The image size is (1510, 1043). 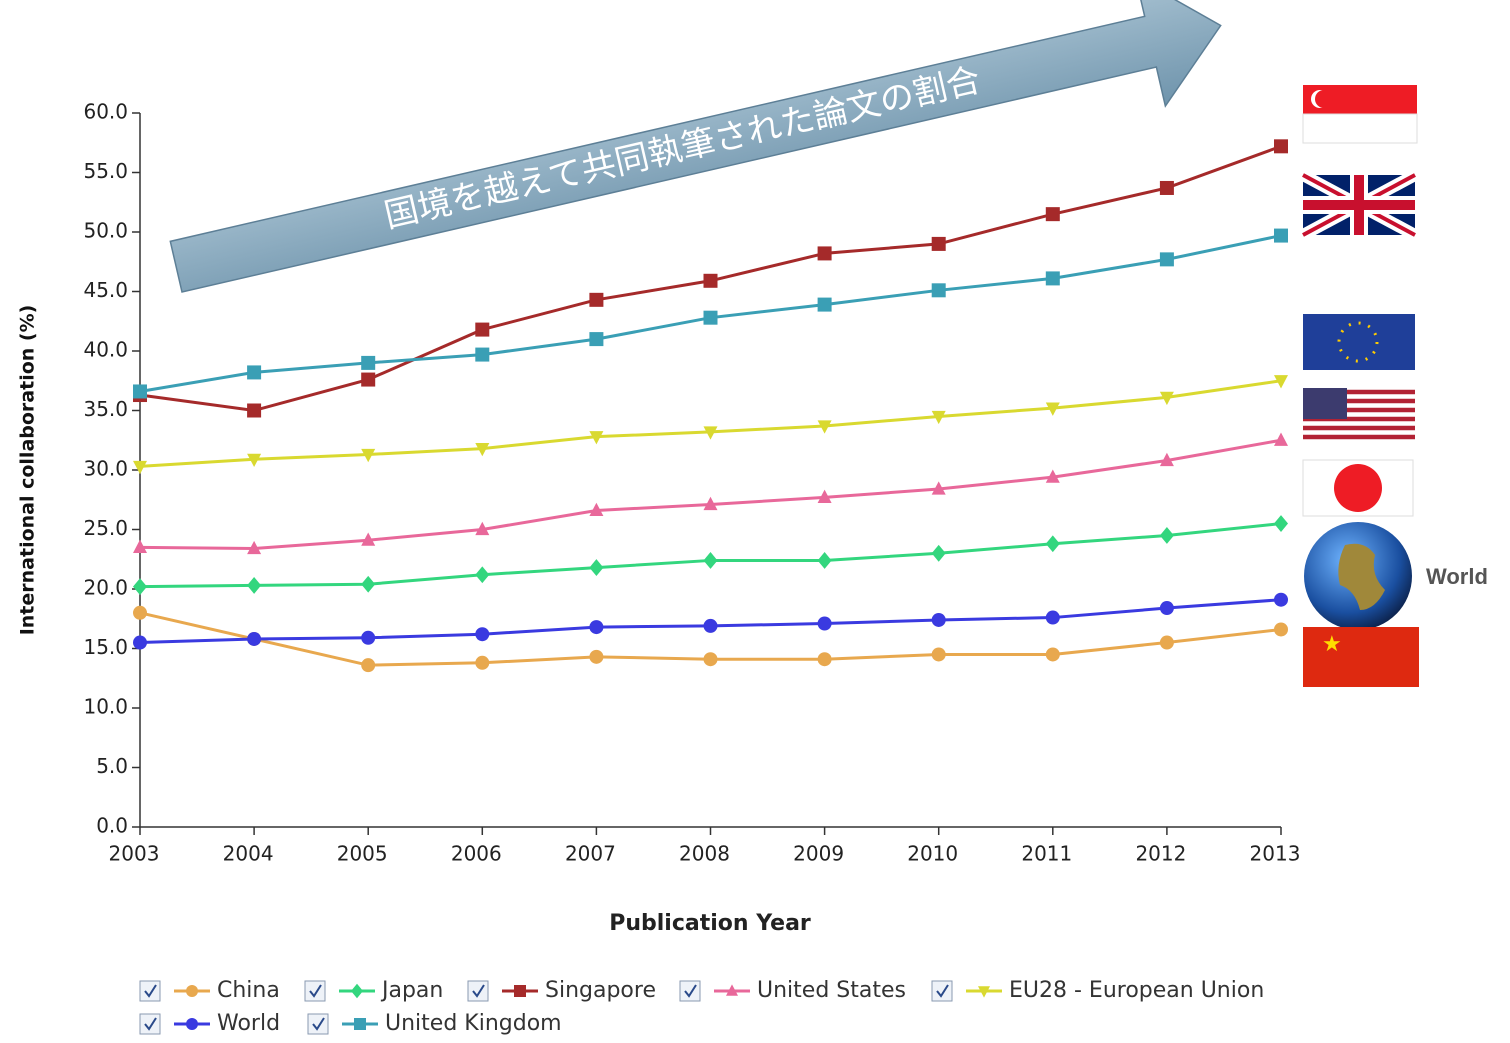 What do you see at coordinates (792, 990) in the screenshot?
I see `legend-item: United States` at bounding box center [792, 990].